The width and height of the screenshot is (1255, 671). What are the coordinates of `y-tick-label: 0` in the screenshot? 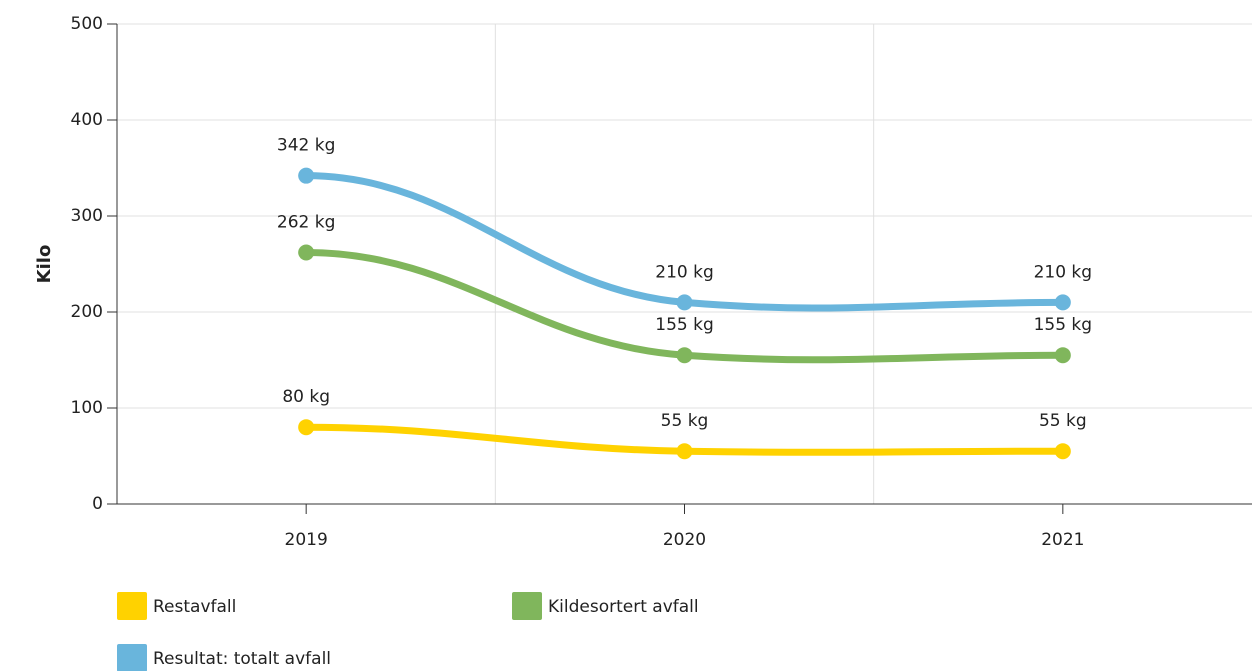 It's located at (97, 504).